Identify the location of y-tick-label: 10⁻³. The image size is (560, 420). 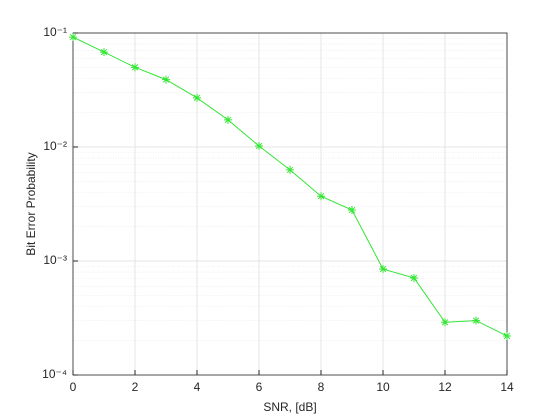
(55, 260).